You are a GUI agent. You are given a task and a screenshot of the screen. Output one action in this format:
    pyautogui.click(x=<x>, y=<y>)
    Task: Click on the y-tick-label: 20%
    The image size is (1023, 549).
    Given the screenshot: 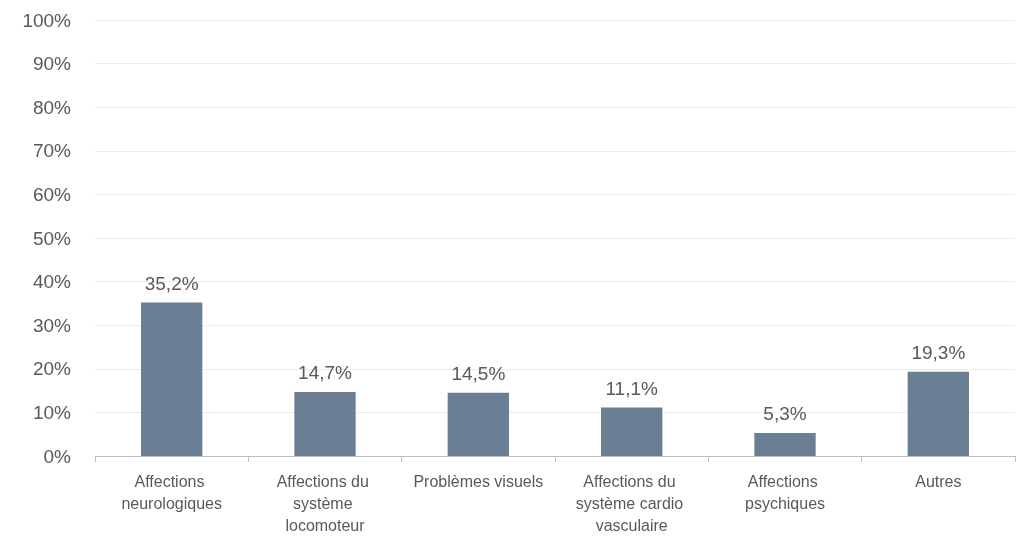 What is the action you would take?
    pyautogui.click(x=52, y=369)
    